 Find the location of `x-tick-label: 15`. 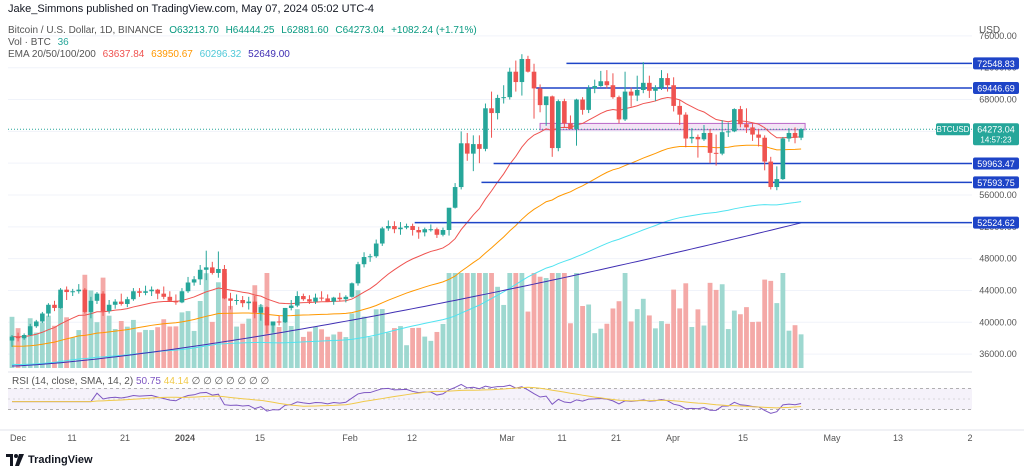

x-tick-label: 15 is located at coordinates (743, 438).